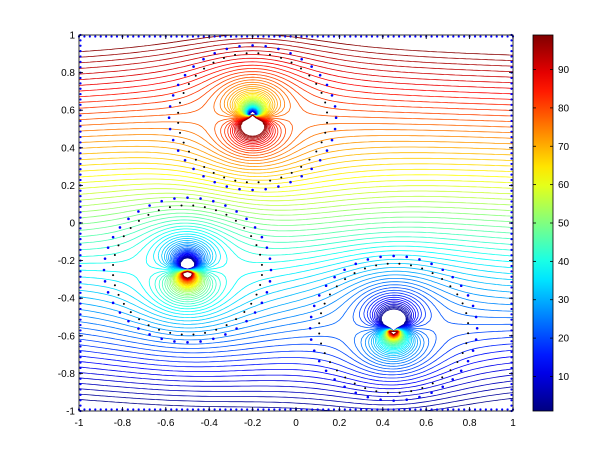 The width and height of the screenshot is (615, 462). What do you see at coordinates (470, 423) in the screenshot?
I see `x-tick-label: 0.8` at bounding box center [470, 423].